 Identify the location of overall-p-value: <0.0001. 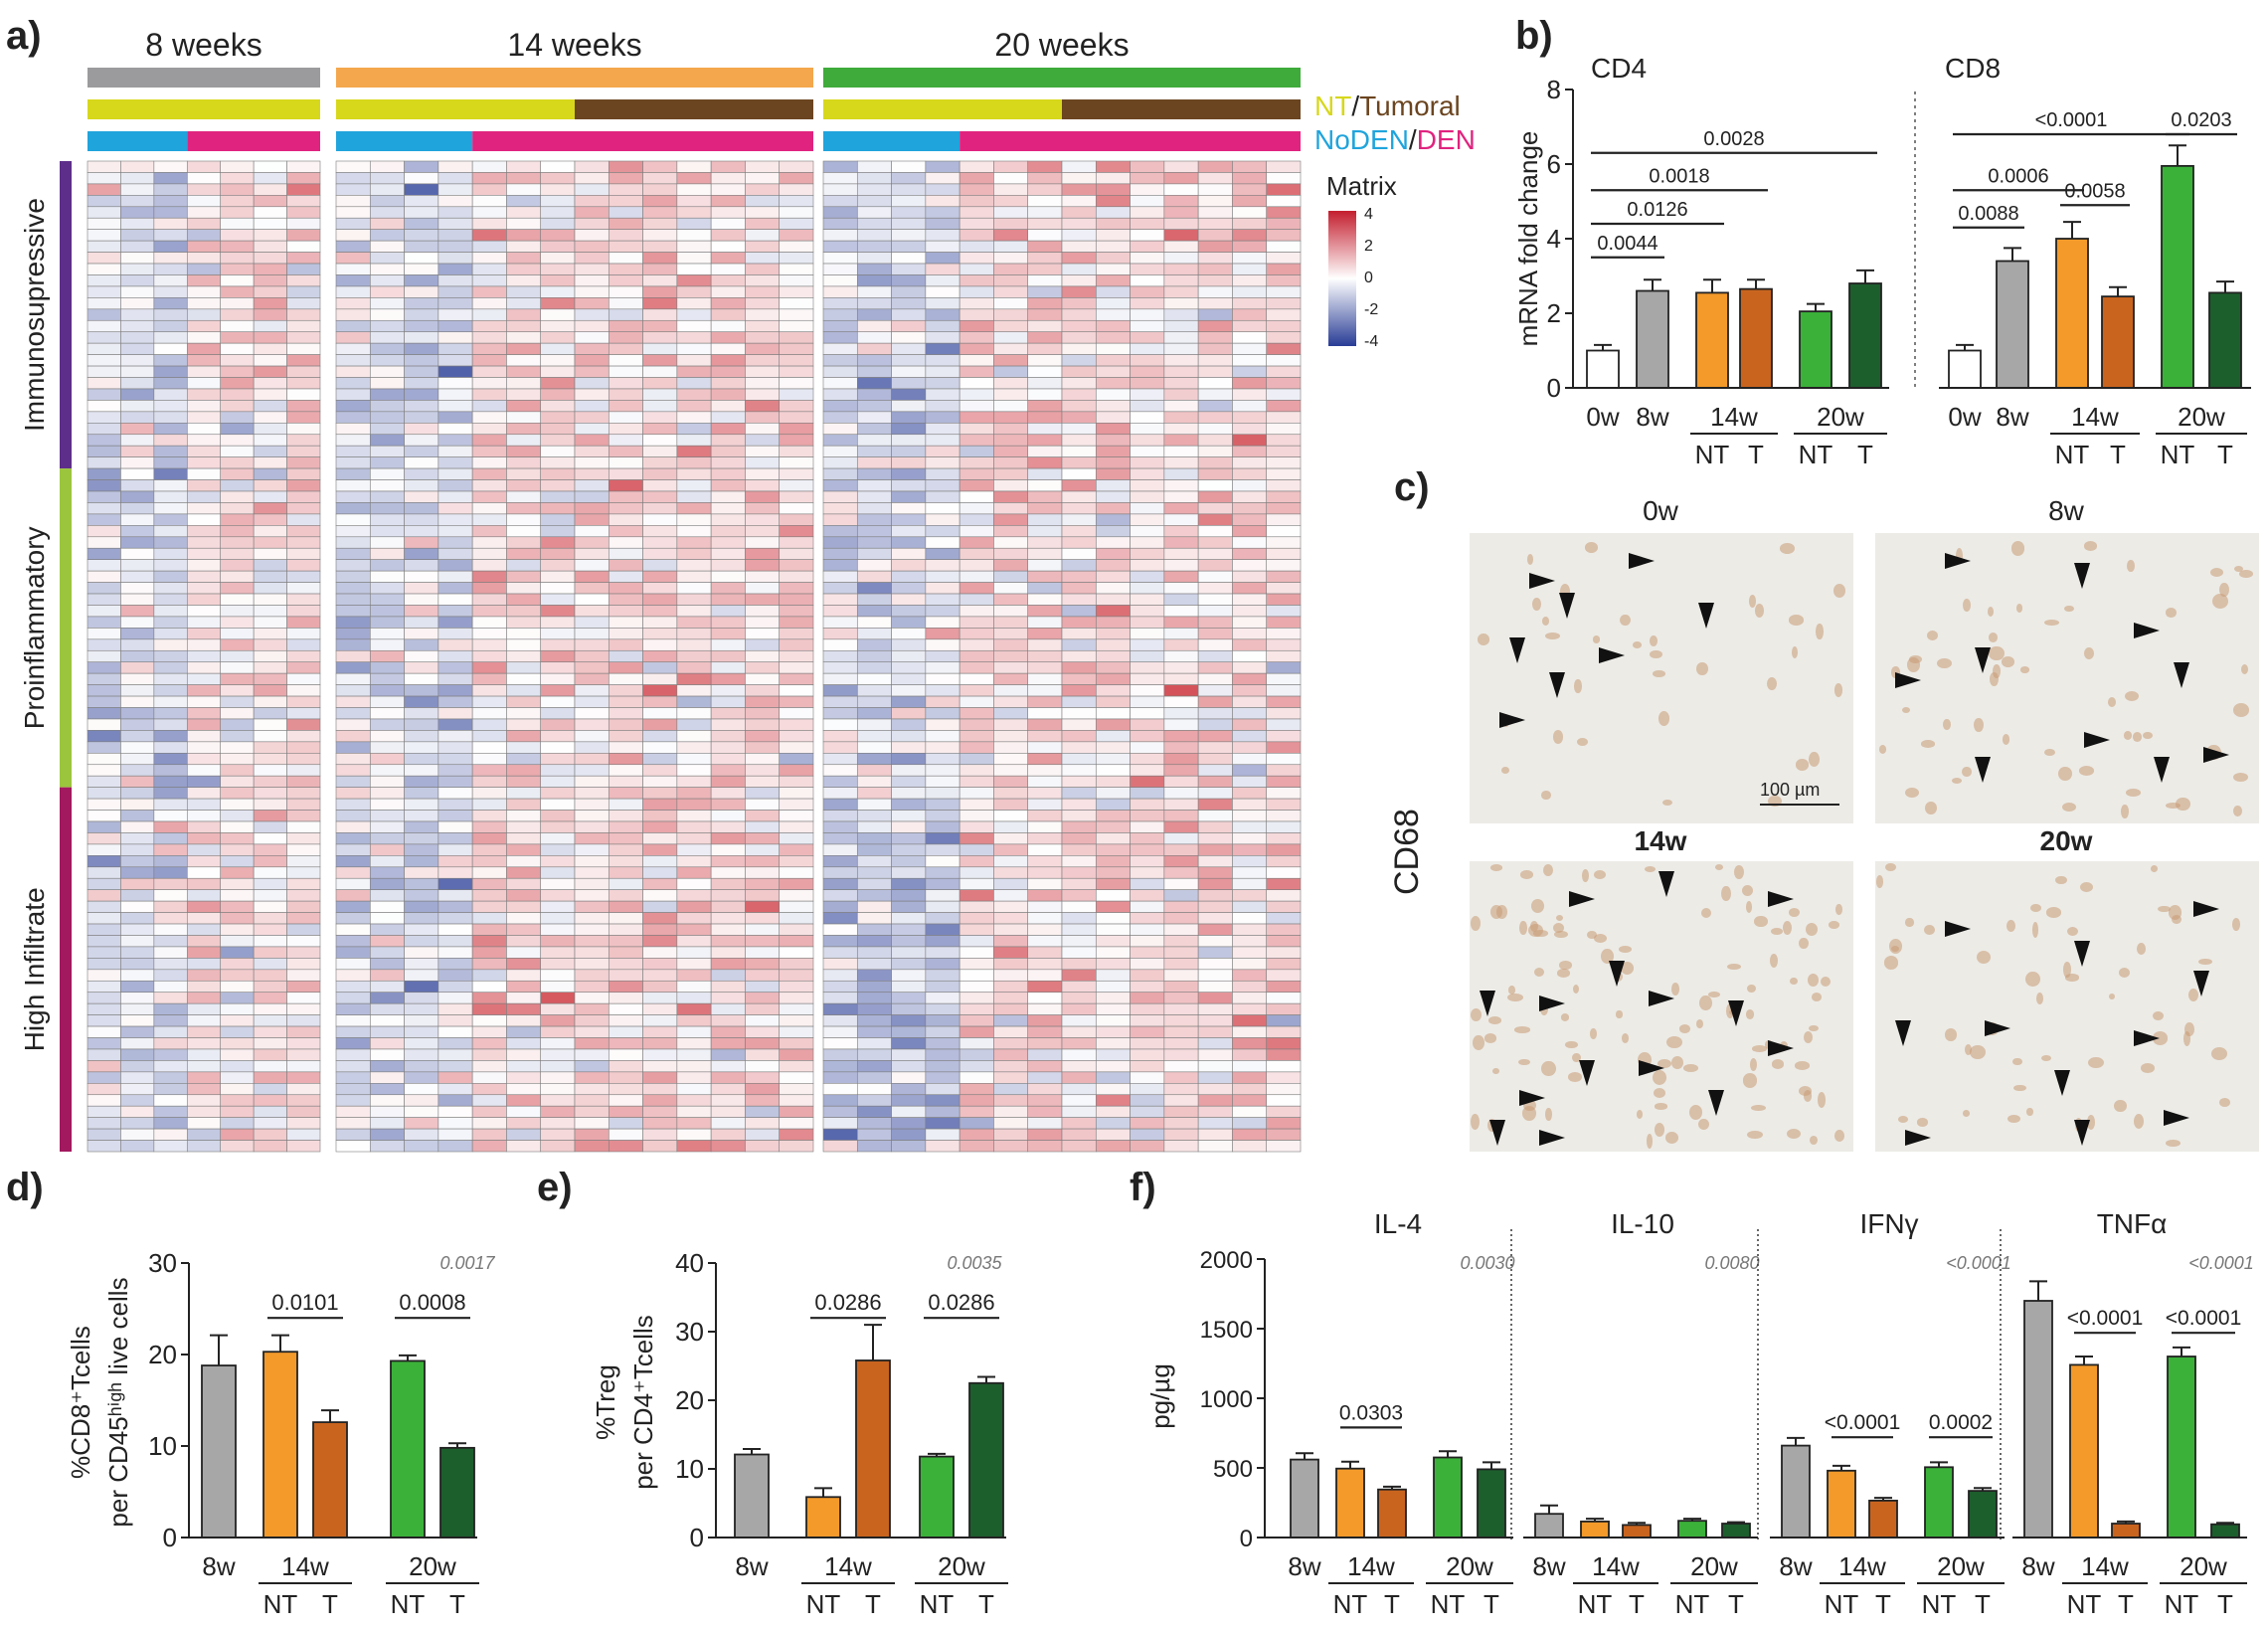
(2221, 1263).